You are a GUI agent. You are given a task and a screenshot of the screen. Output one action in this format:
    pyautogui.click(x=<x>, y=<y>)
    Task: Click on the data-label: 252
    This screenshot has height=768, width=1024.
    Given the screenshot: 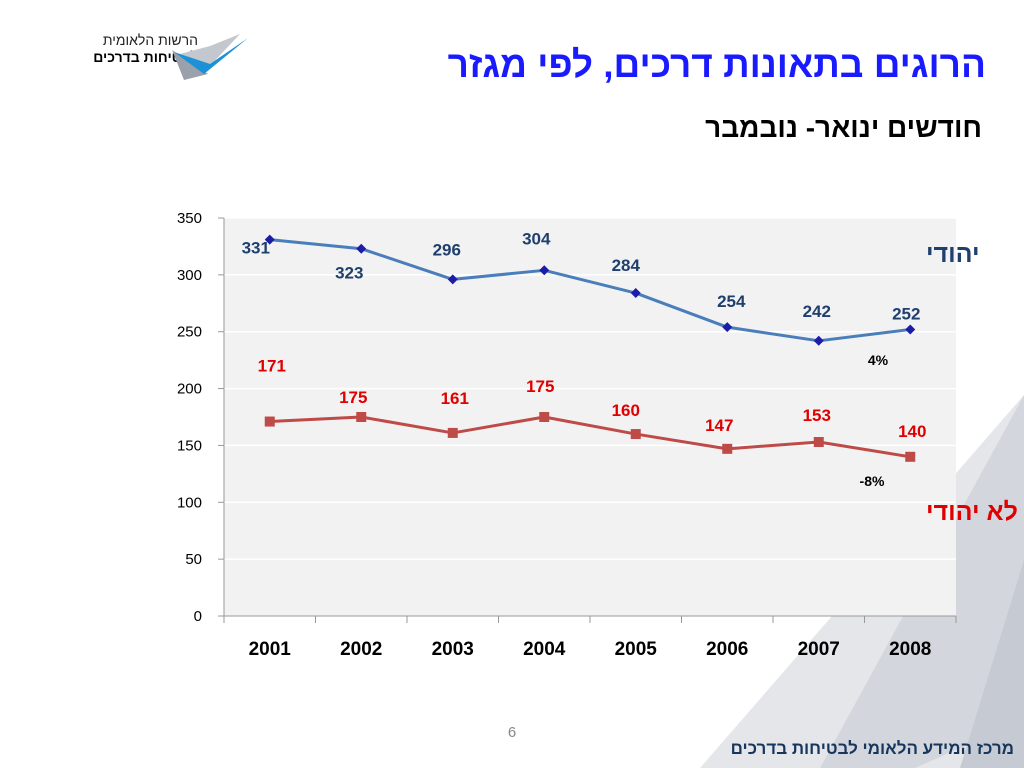 What is the action you would take?
    pyautogui.click(x=906, y=313)
    